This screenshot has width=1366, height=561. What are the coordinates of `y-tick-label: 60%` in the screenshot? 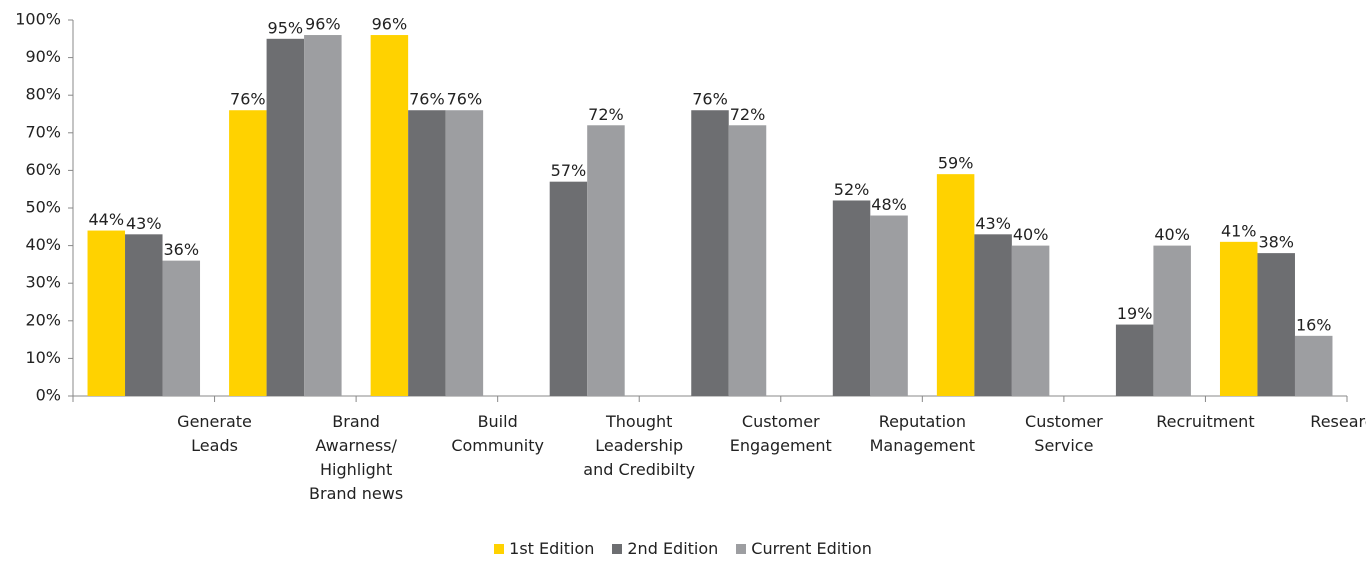 It's located at (43, 169).